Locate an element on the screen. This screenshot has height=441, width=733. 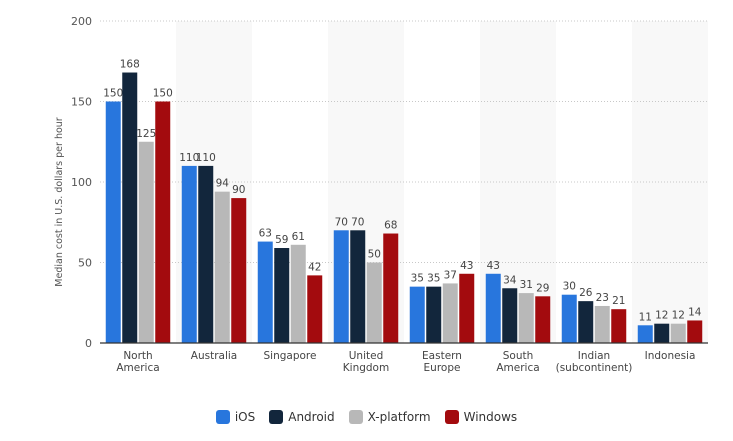
x-tick-label-line: Singapore is located at coordinates (290, 356).